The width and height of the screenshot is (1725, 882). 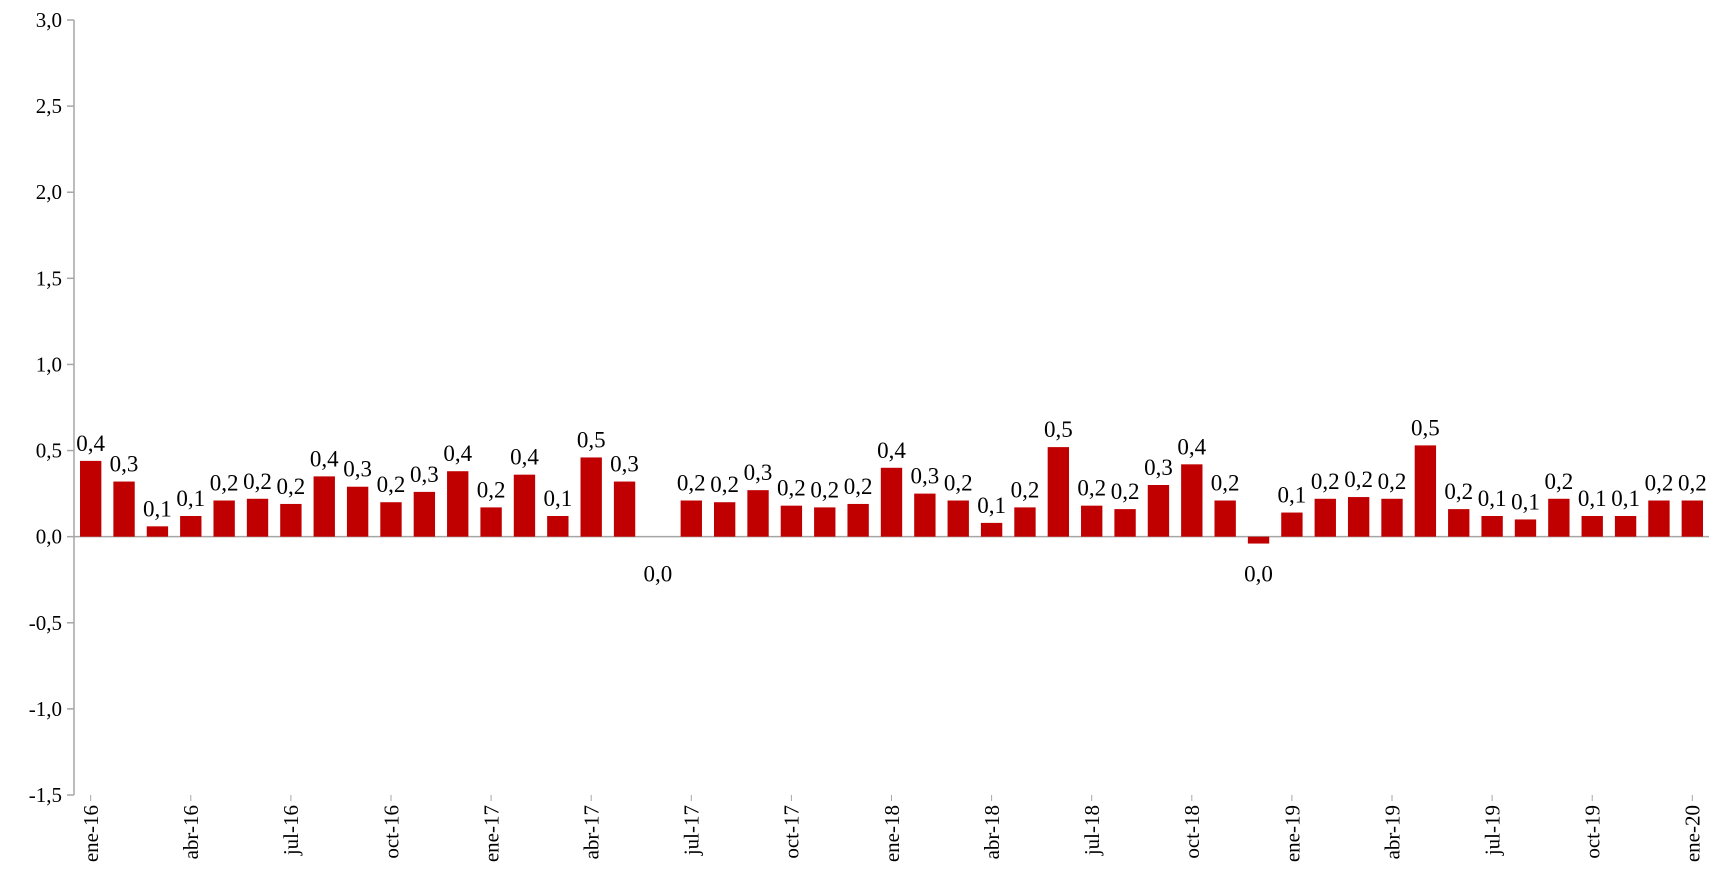 What do you see at coordinates (491, 833) in the screenshot?
I see `x-tick-label: ene-17` at bounding box center [491, 833].